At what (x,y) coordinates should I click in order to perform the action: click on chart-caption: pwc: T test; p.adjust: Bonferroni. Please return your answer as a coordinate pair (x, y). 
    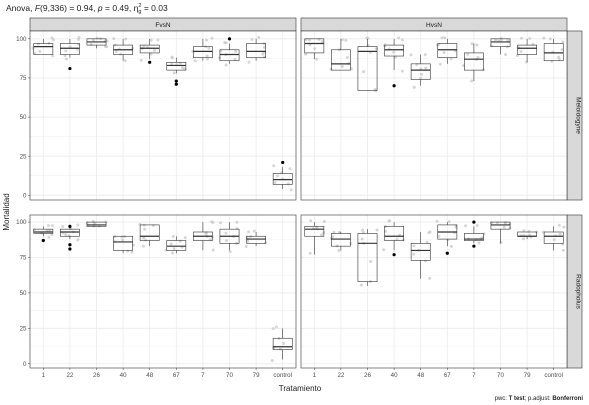
    Looking at the image, I should click on (539, 399).